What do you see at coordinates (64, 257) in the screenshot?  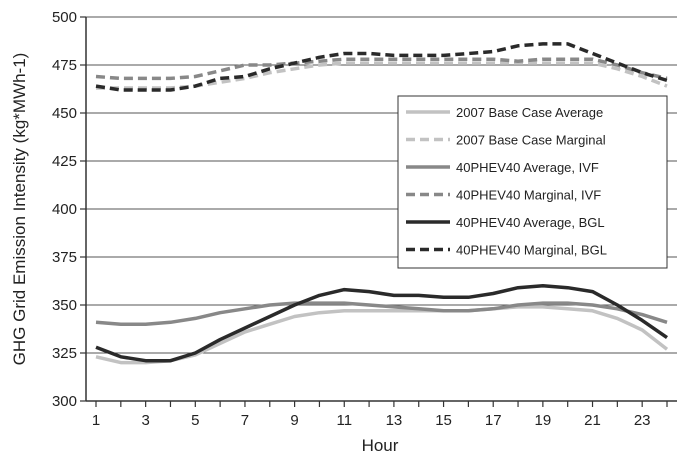 I see `y-tick-label: 375` at bounding box center [64, 257].